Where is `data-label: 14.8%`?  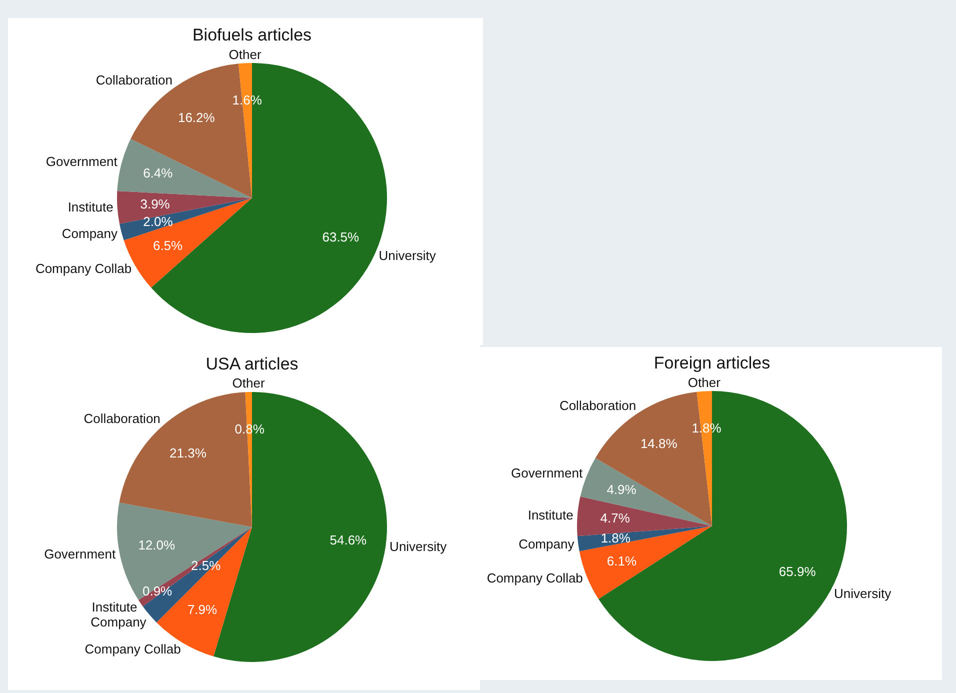 data-label: 14.8% is located at coordinates (659, 444).